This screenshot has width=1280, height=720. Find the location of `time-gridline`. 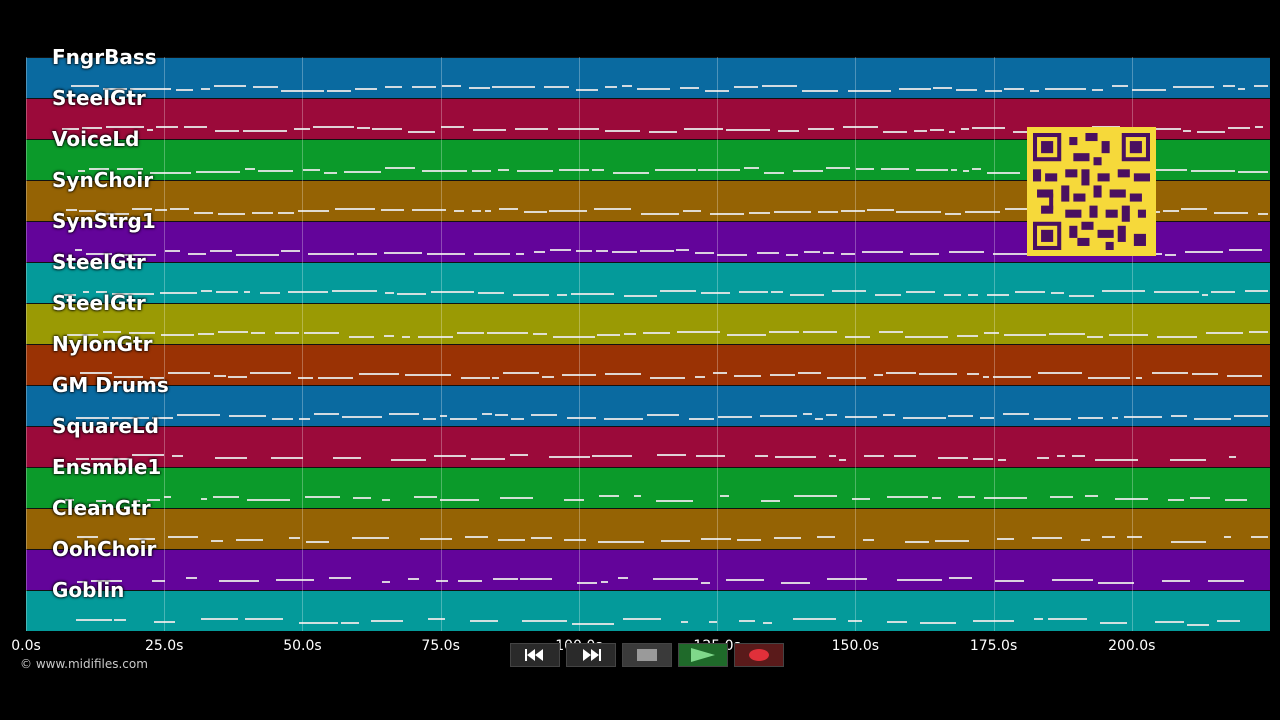

time-gridline is located at coordinates (165, 344).